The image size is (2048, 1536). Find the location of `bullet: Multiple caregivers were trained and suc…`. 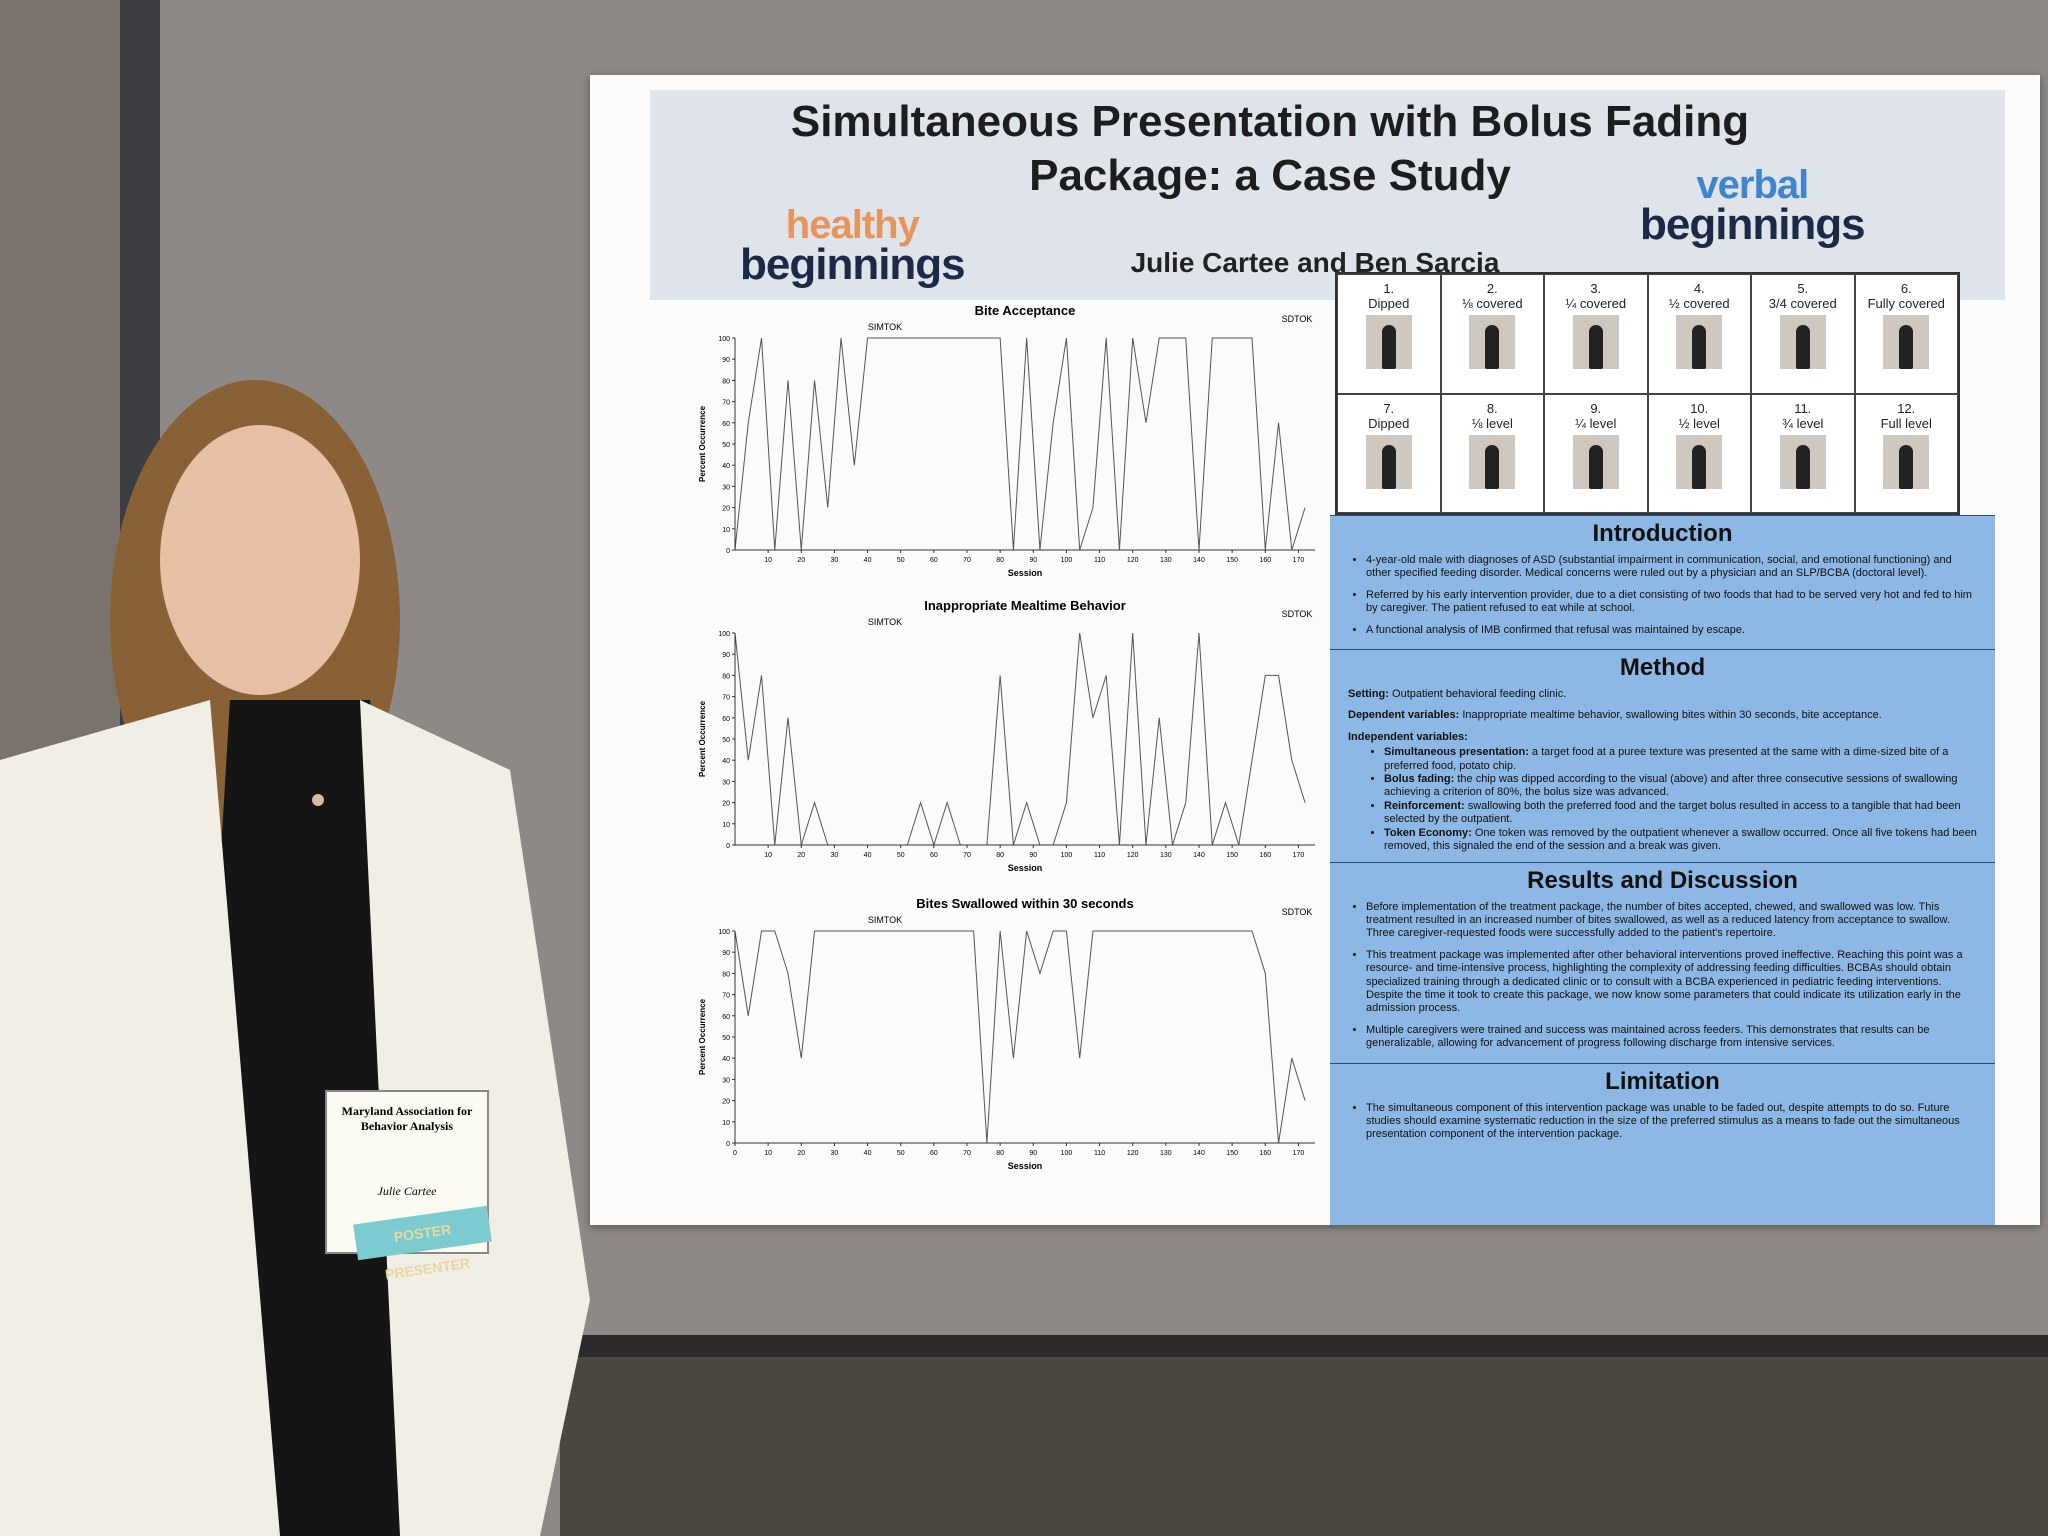

bullet: Multiple caregivers were trained and suc… is located at coordinates (1671, 1037).